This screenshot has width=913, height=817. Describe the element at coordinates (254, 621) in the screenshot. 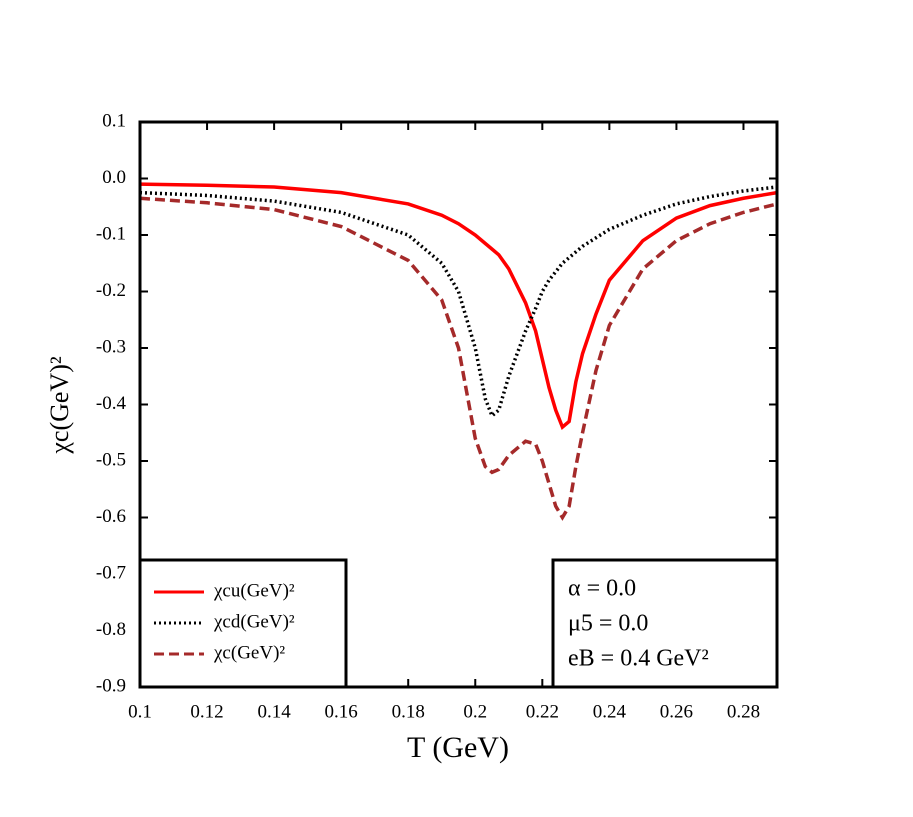

I see `legend-label: χcd(GeV)²` at that location.